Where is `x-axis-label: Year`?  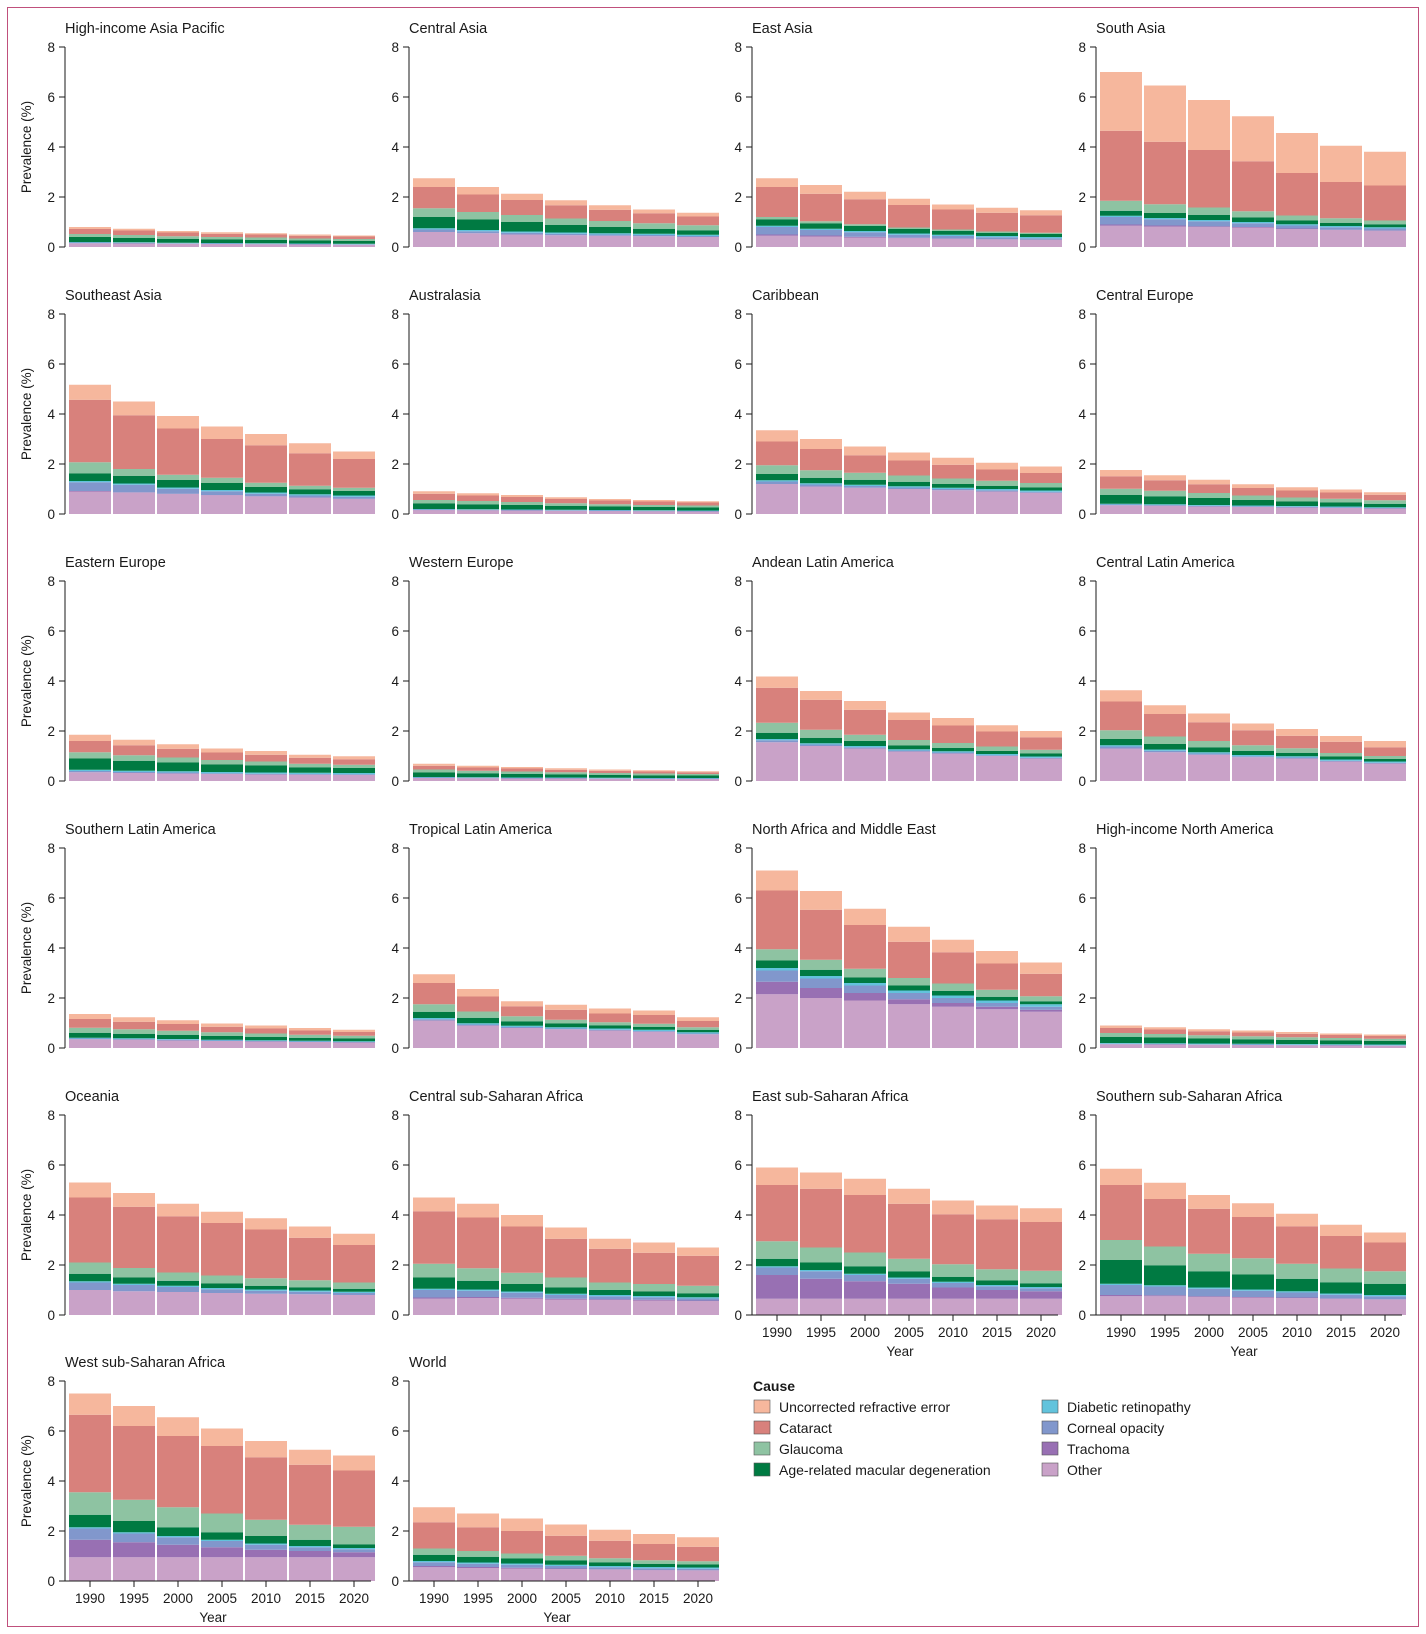 x-axis-label: Year is located at coordinates (900, 1351).